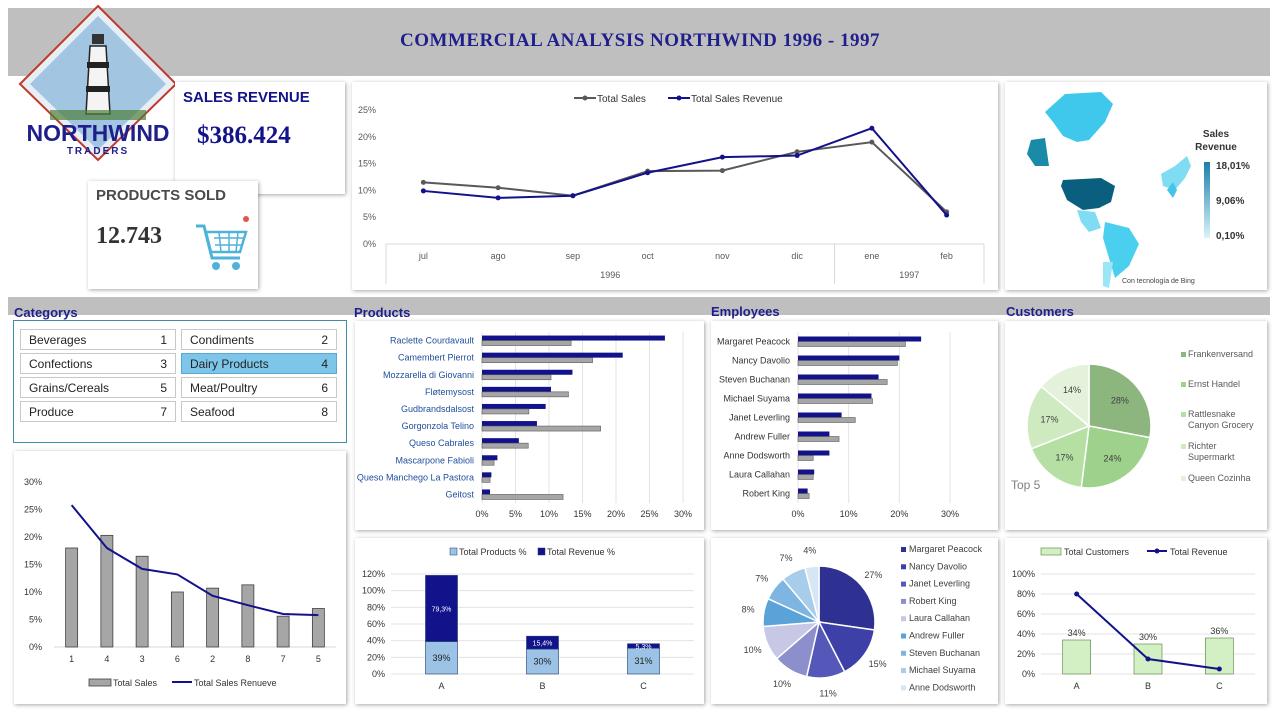 The width and height of the screenshot is (1280, 712). Describe the element at coordinates (939, 618) in the screenshot. I see `legend-label: Laura Callahan` at that location.